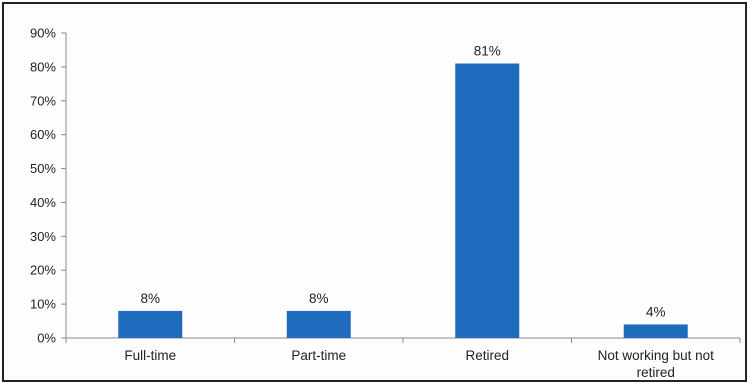 This screenshot has height=385, width=752. Describe the element at coordinates (43, 202) in the screenshot. I see `y-tick-label: 40%` at that location.